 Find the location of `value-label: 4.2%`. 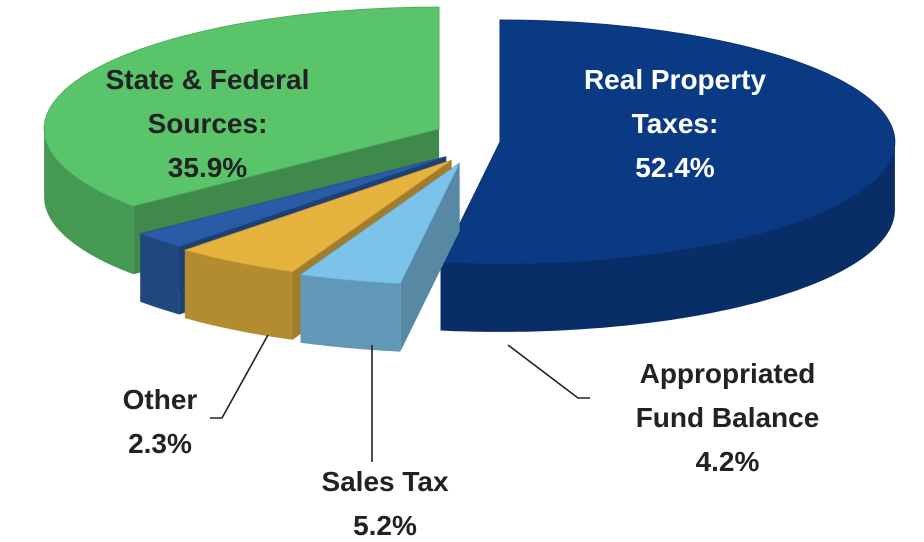

value-label: 4.2% is located at coordinates (727, 461).